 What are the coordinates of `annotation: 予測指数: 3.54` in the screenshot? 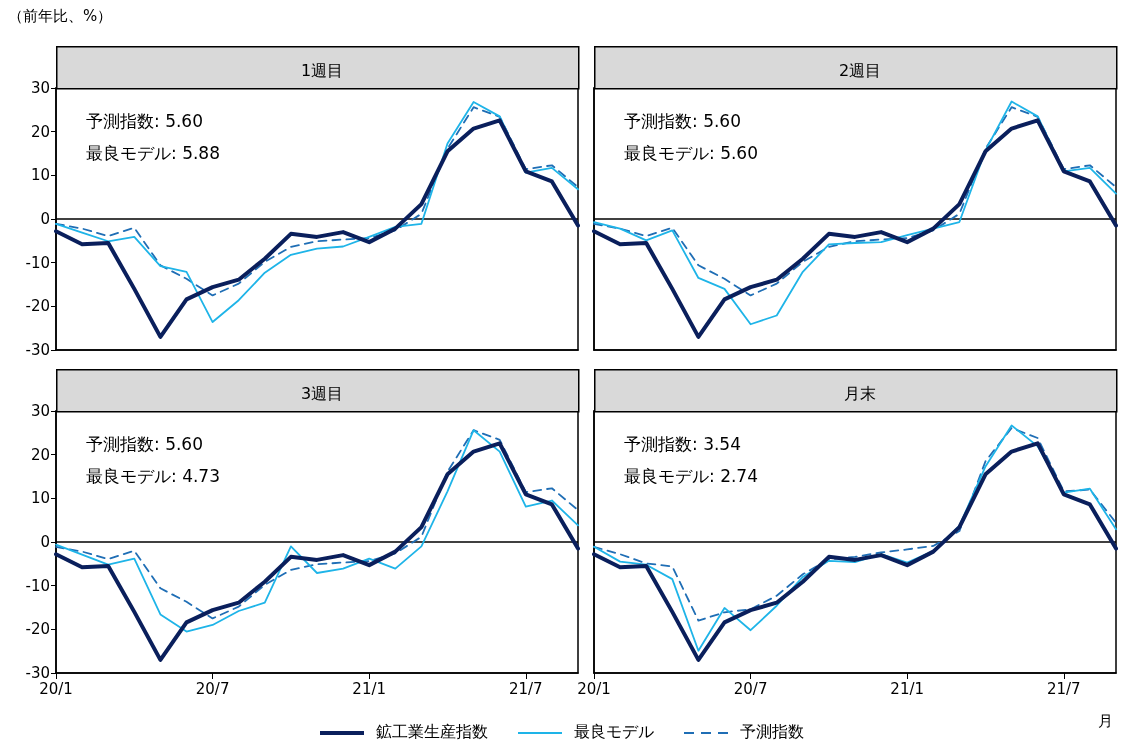 It's located at (682, 443).